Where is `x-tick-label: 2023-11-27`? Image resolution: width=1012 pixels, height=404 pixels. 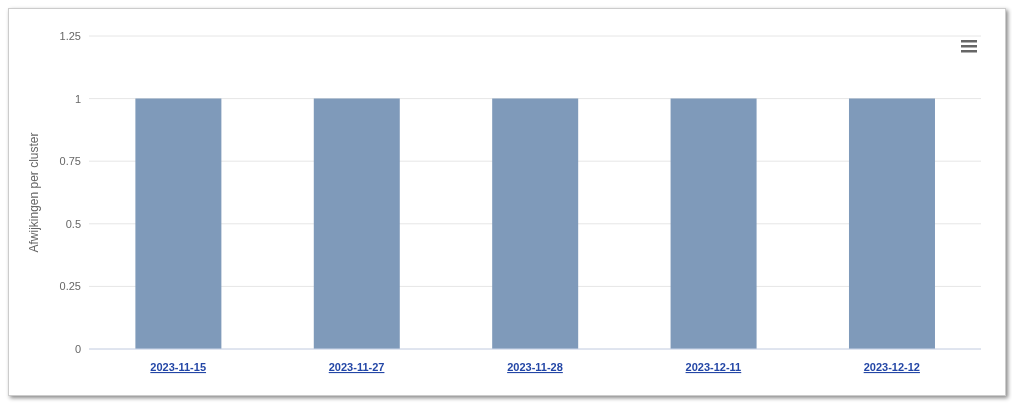 x-tick-label: 2023-11-27 is located at coordinates (356, 367).